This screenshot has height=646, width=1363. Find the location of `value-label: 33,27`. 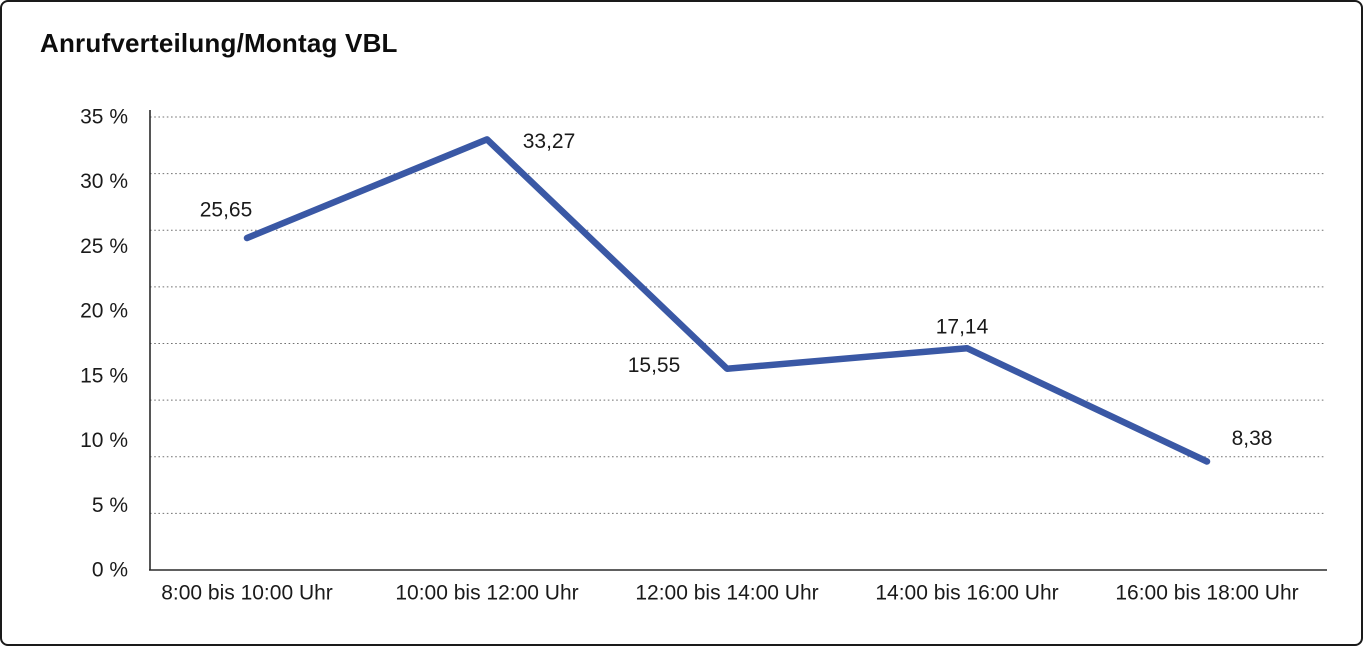

value-label: 33,27 is located at coordinates (549, 141).